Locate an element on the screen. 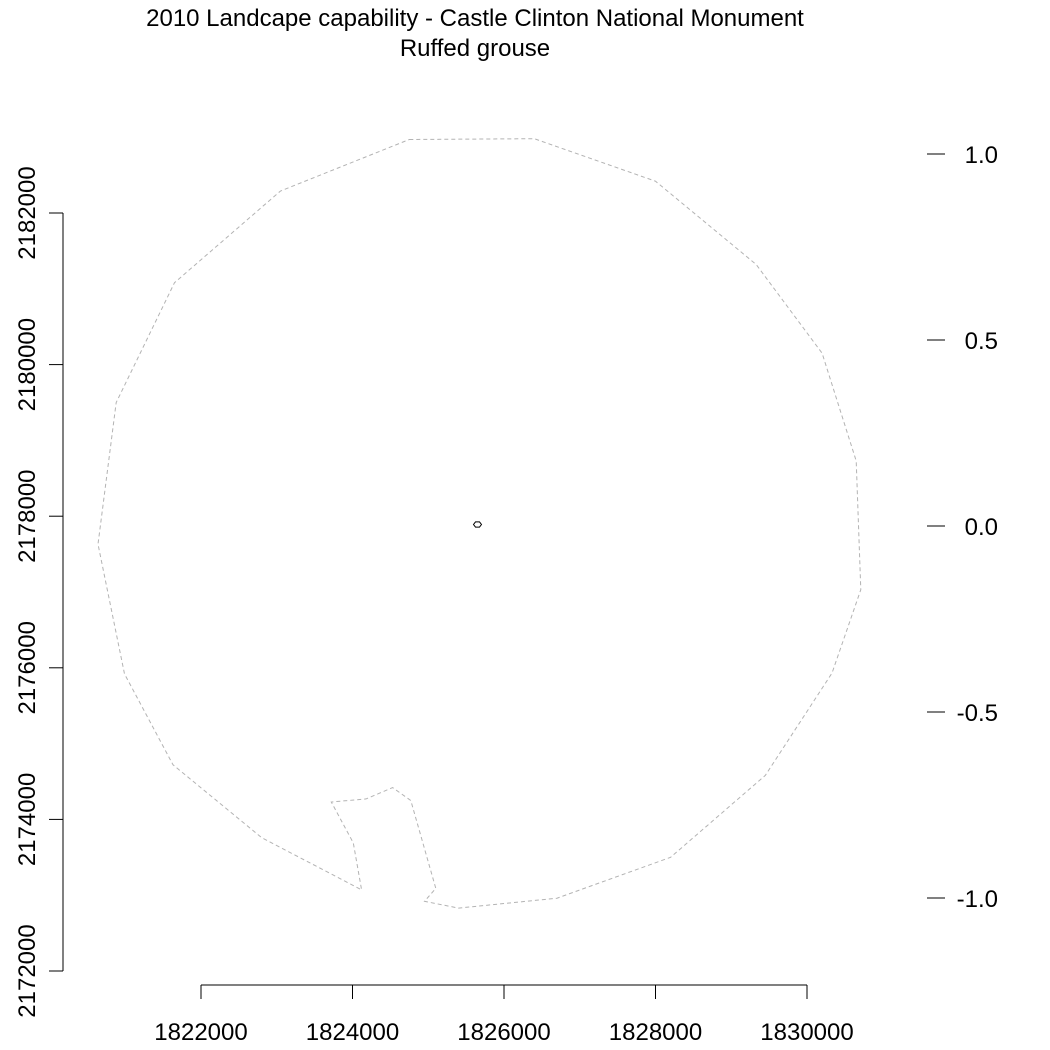 The image size is (1050, 1050). legend-tick-label: 1.0 is located at coordinates (981, 155).